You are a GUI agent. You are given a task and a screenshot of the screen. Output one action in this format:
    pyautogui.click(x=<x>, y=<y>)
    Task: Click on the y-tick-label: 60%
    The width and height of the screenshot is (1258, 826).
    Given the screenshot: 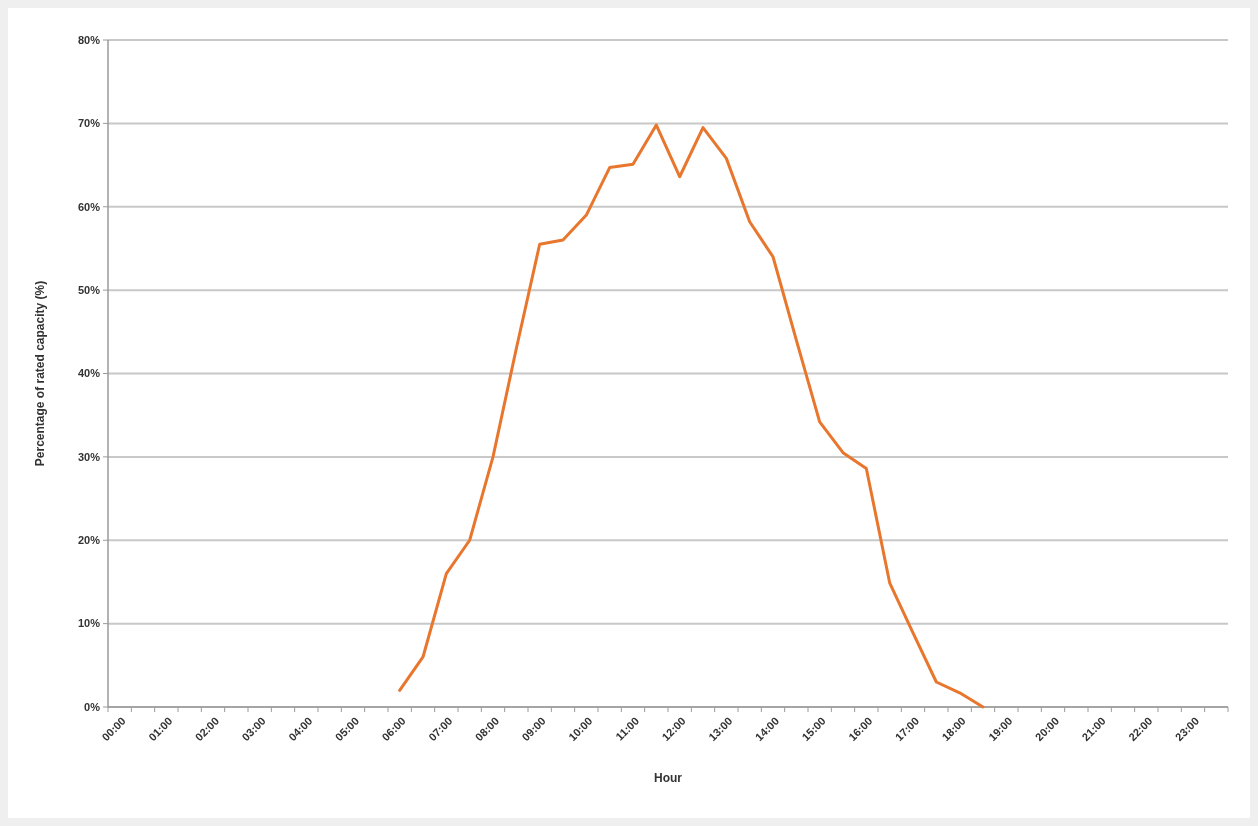 What is the action you would take?
    pyautogui.click(x=89, y=206)
    